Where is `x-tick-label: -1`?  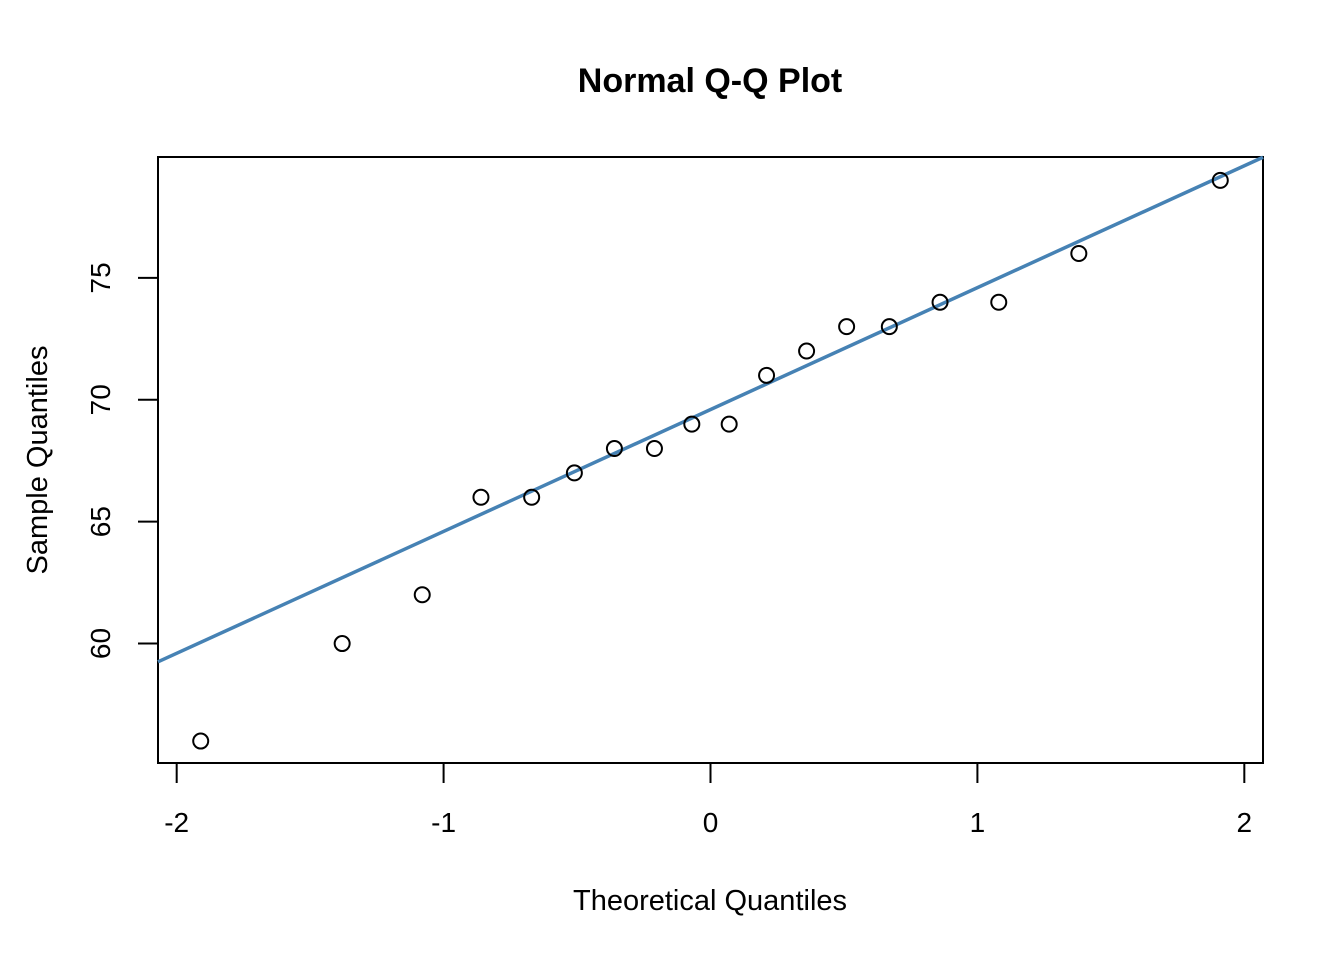 x-tick-label: -1 is located at coordinates (443, 822).